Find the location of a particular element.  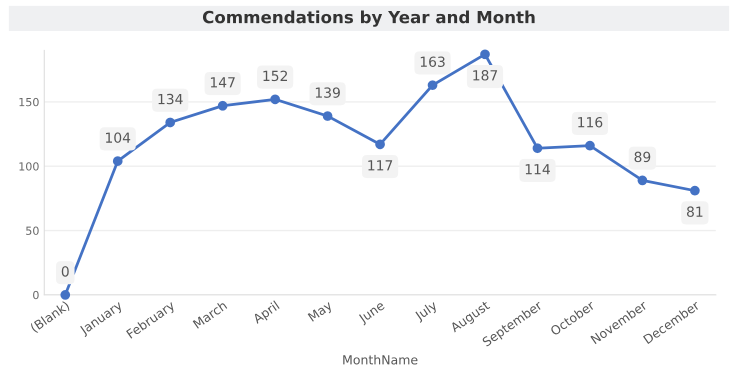

data-label: 104 is located at coordinates (118, 137).